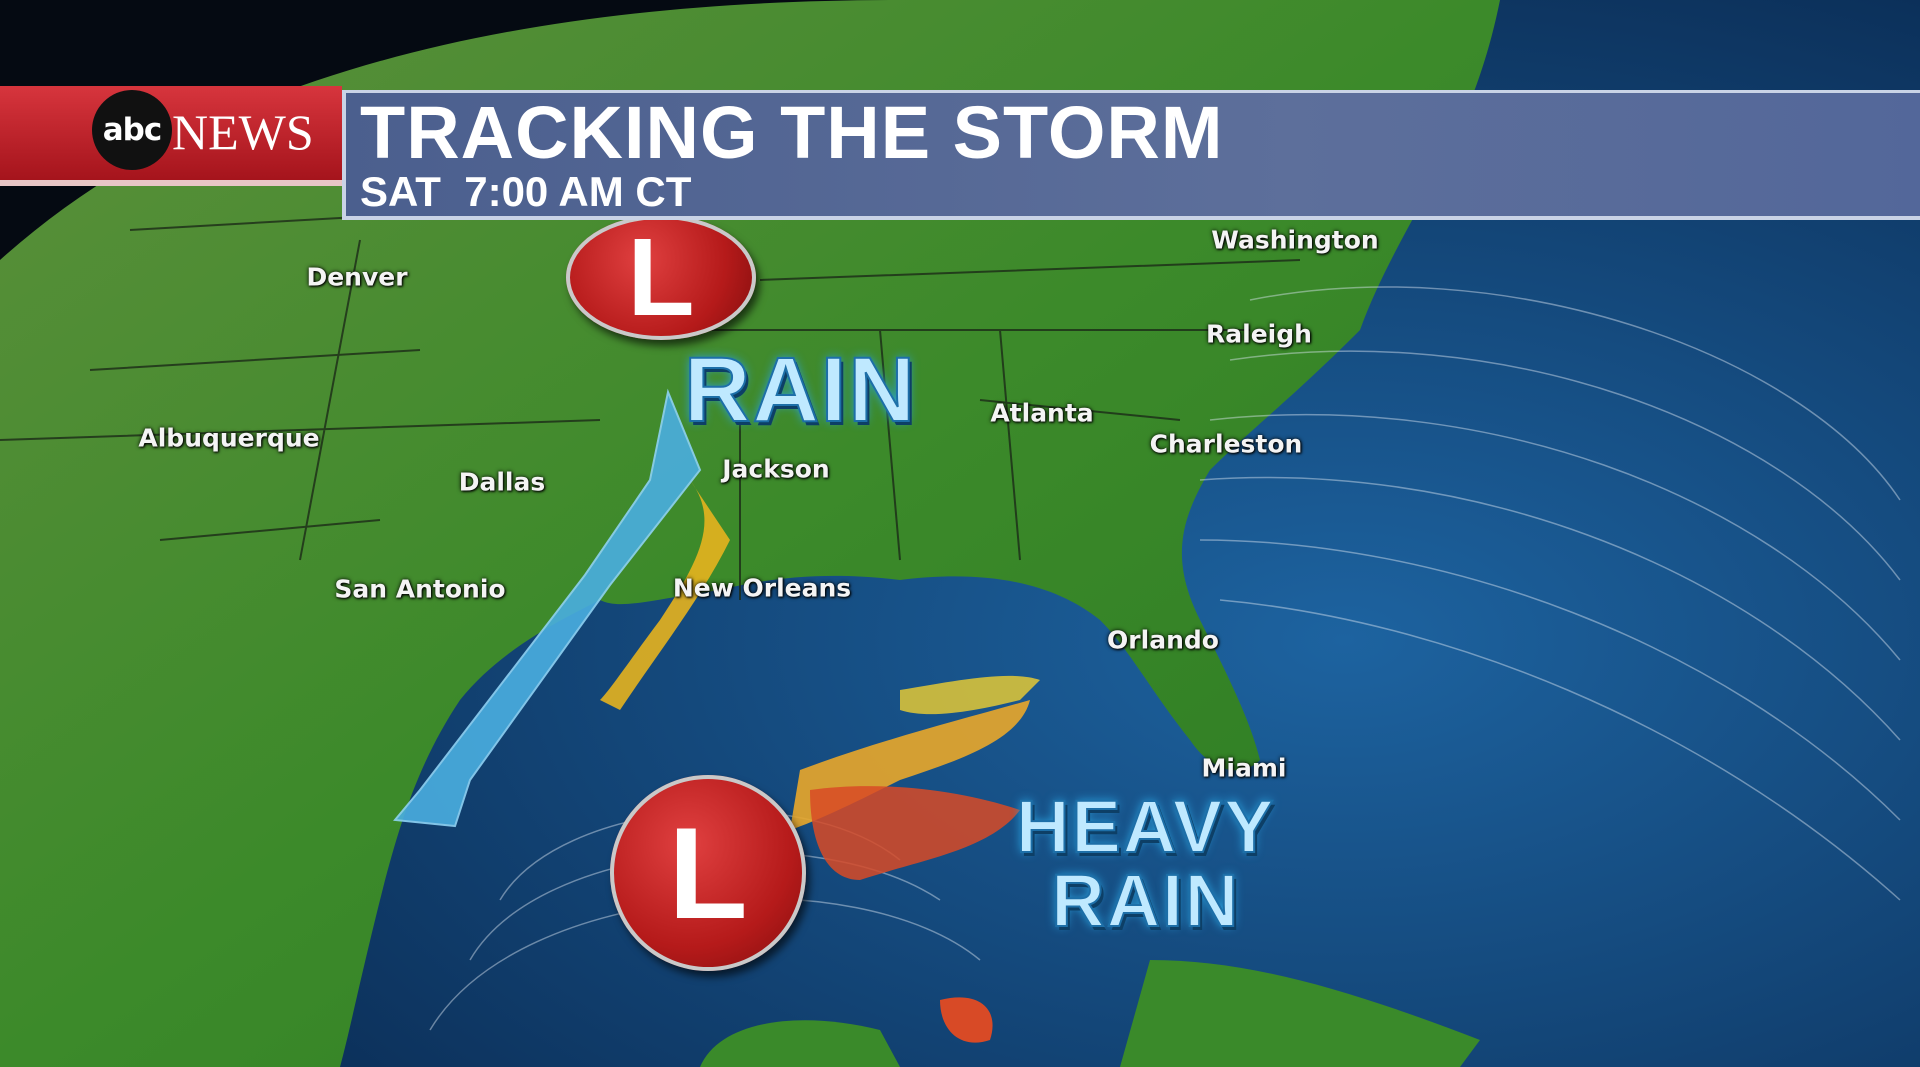 The image size is (1920, 1067). Describe the element at coordinates (776, 469) in the screenshot. I see `city-label-jackson: Jackson` at that location.